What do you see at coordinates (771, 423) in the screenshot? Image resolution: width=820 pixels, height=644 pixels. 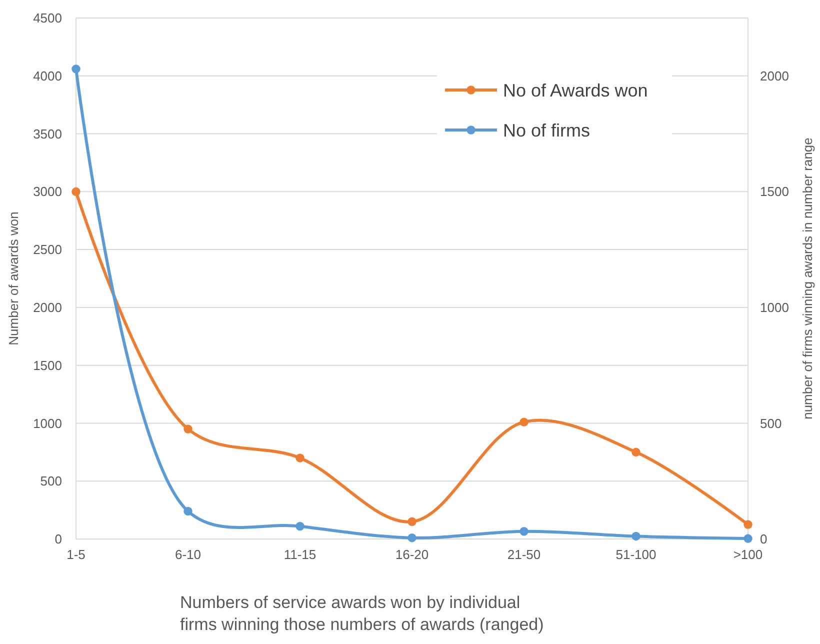 I see `y2-tick-label: 500` at bounding box center [771, 423].